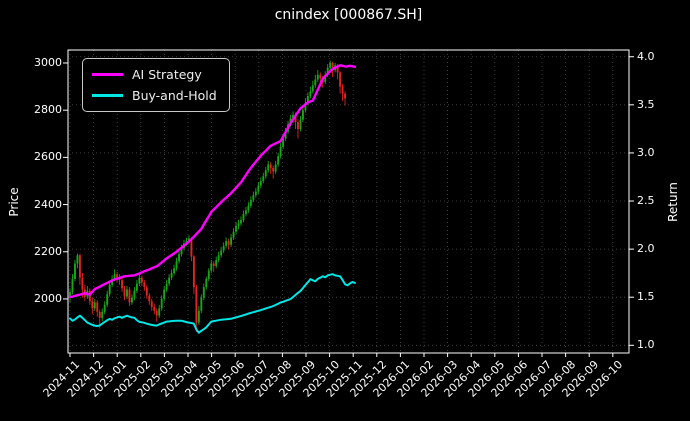 This screenshot has height=421, width=690. What do you see at coordinates (48, 157) in the screenshot?
I see `price-tick-label: 2600` at bounding box center [48, 157].